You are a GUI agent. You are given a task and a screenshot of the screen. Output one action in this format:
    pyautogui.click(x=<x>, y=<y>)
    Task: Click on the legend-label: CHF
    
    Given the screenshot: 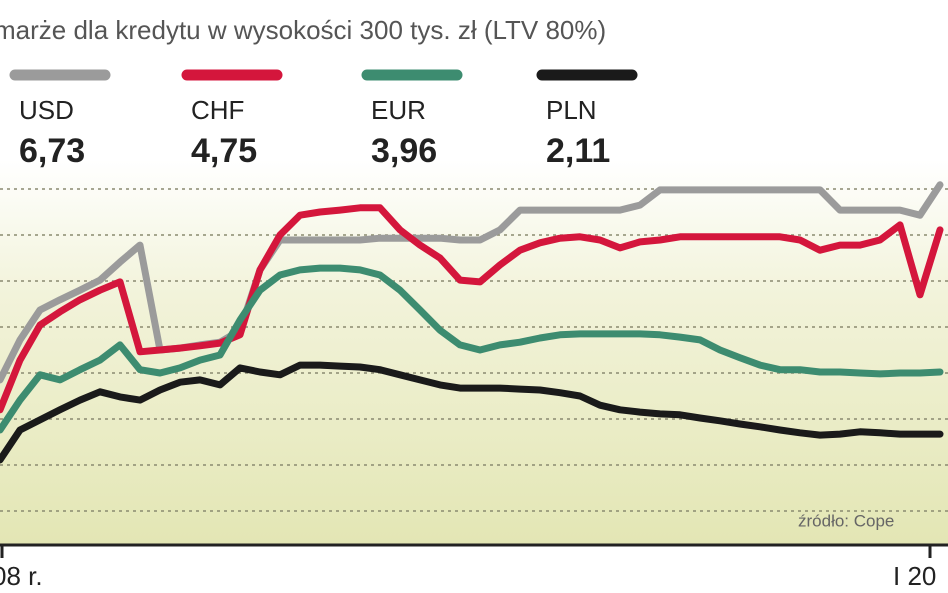 What is the action you would take?
    pyautogui.click(x=217, y=110)
    